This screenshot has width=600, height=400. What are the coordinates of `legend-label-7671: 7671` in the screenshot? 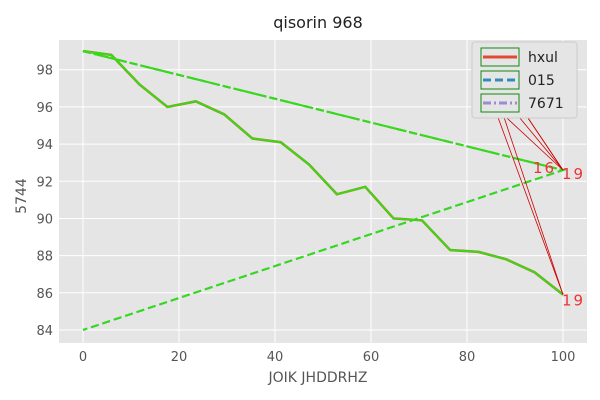 It's located at (546, 104).